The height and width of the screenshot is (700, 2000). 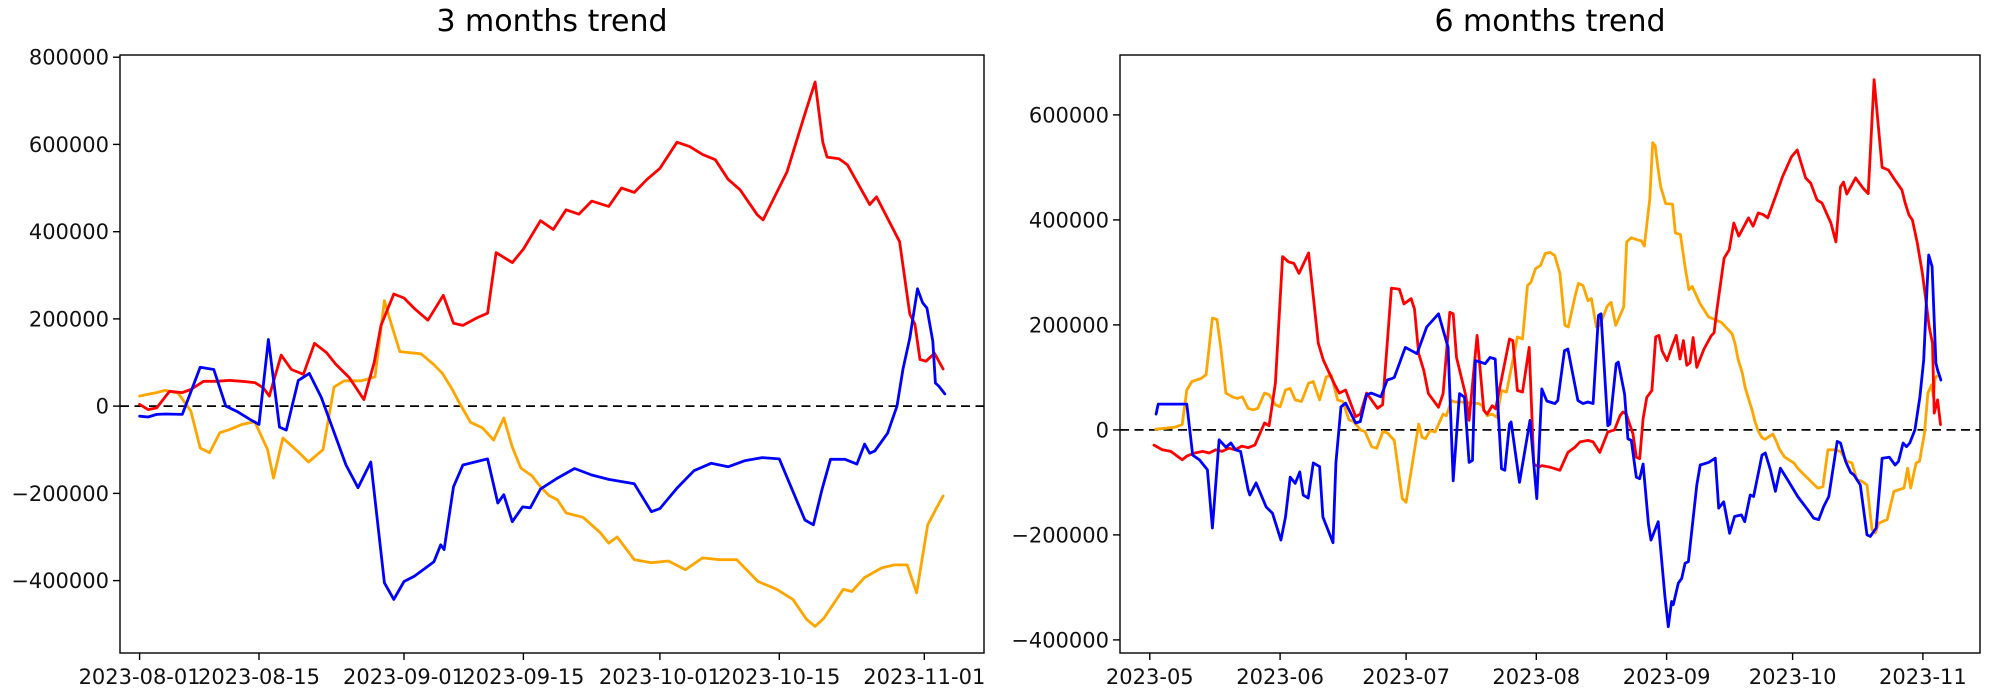 What do you see at coordinates (1280, 677) in the screenshot?
I see `x-tick-label: 2023-06` at bounding box center [1280, 677].